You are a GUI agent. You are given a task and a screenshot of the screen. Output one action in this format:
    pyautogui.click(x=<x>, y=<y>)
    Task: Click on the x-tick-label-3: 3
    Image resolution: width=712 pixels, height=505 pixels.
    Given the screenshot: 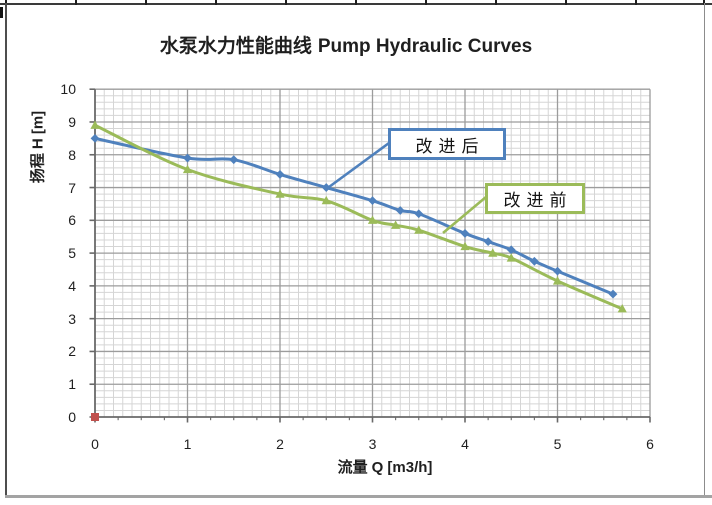 What is the action you would take?
    pyautogui.click(x=372, y=444)
    